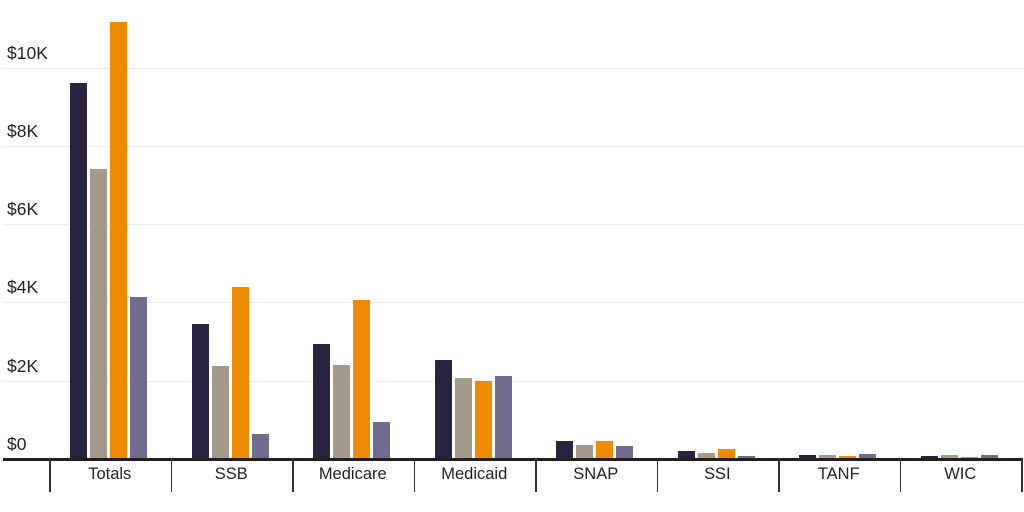  Describe the element at coordinates (381, 440) in the screenshot. I see `bar-slate-medicare` at that location.